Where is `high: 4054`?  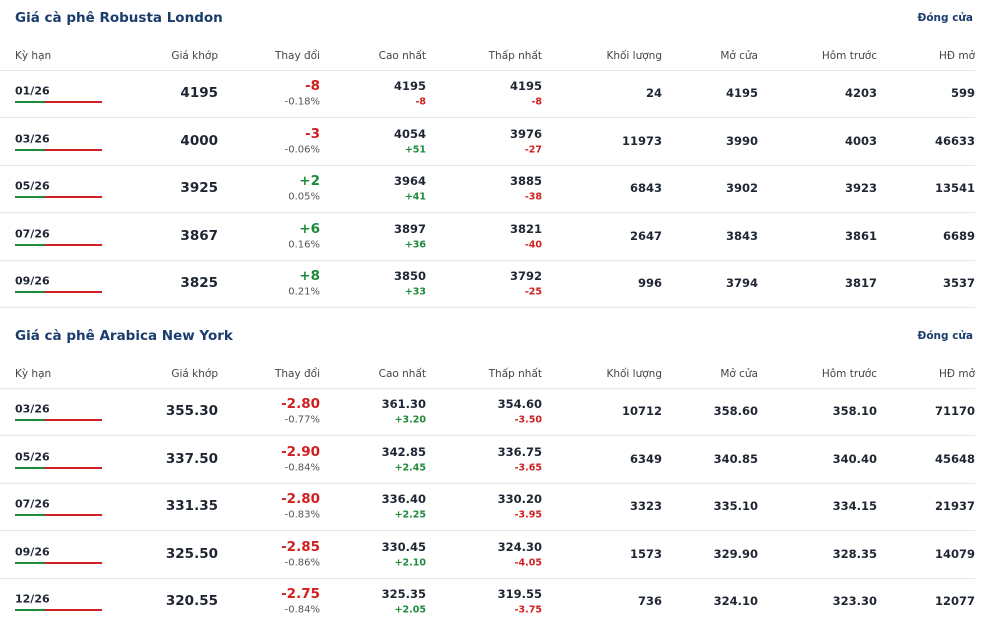
high: 4054 is located at coordinates (409, 133).